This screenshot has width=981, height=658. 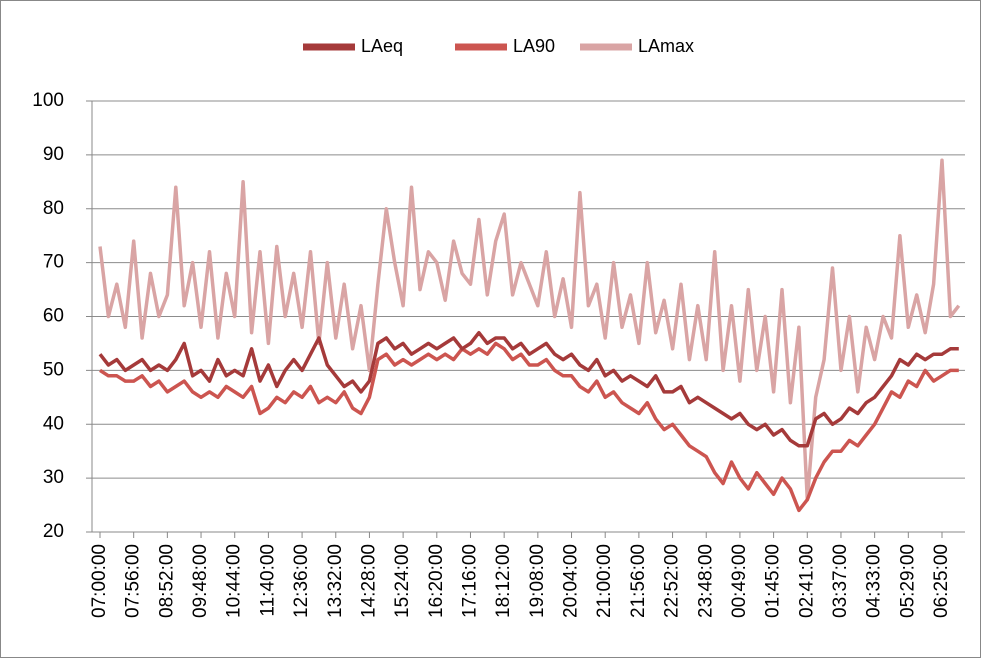 What do you see at coordinates (53, 423) in the screenshot?
I see `y-tick-label: 40` at bounding box center [53, 423].